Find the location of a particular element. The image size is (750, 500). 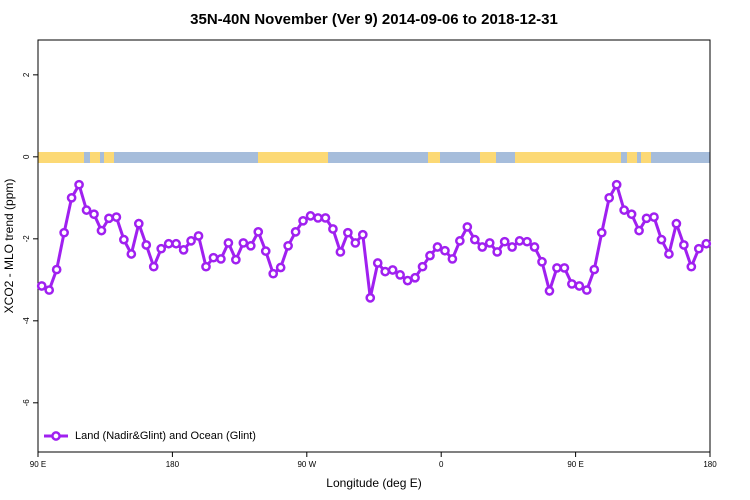

ocean-band is located at coordinates (374, 157).